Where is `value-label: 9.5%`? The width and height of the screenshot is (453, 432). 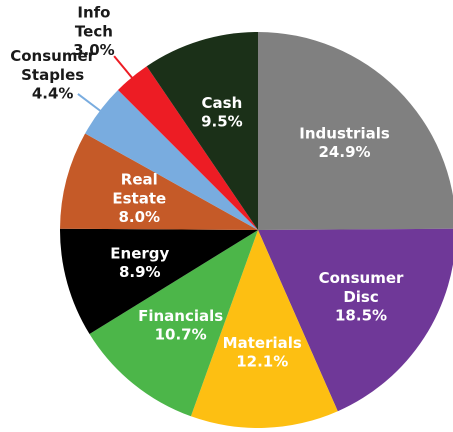
value-label: 9.5% is located at coordinates (222, 122).